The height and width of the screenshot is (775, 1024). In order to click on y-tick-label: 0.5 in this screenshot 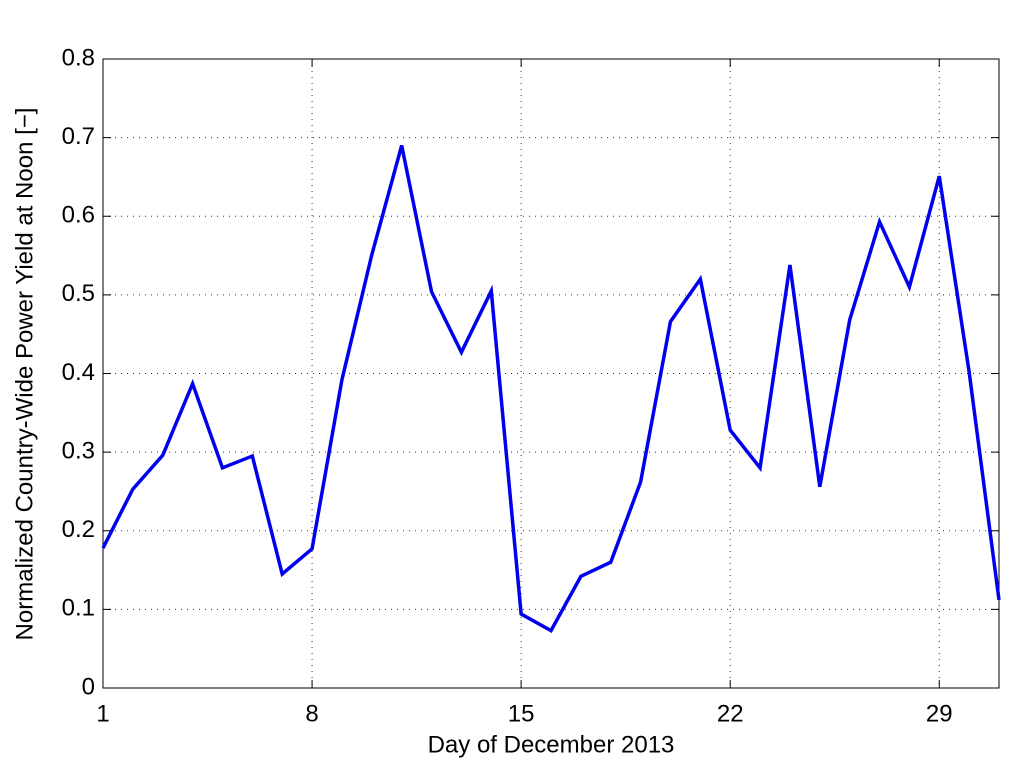, I will do `click(78, 293)`.